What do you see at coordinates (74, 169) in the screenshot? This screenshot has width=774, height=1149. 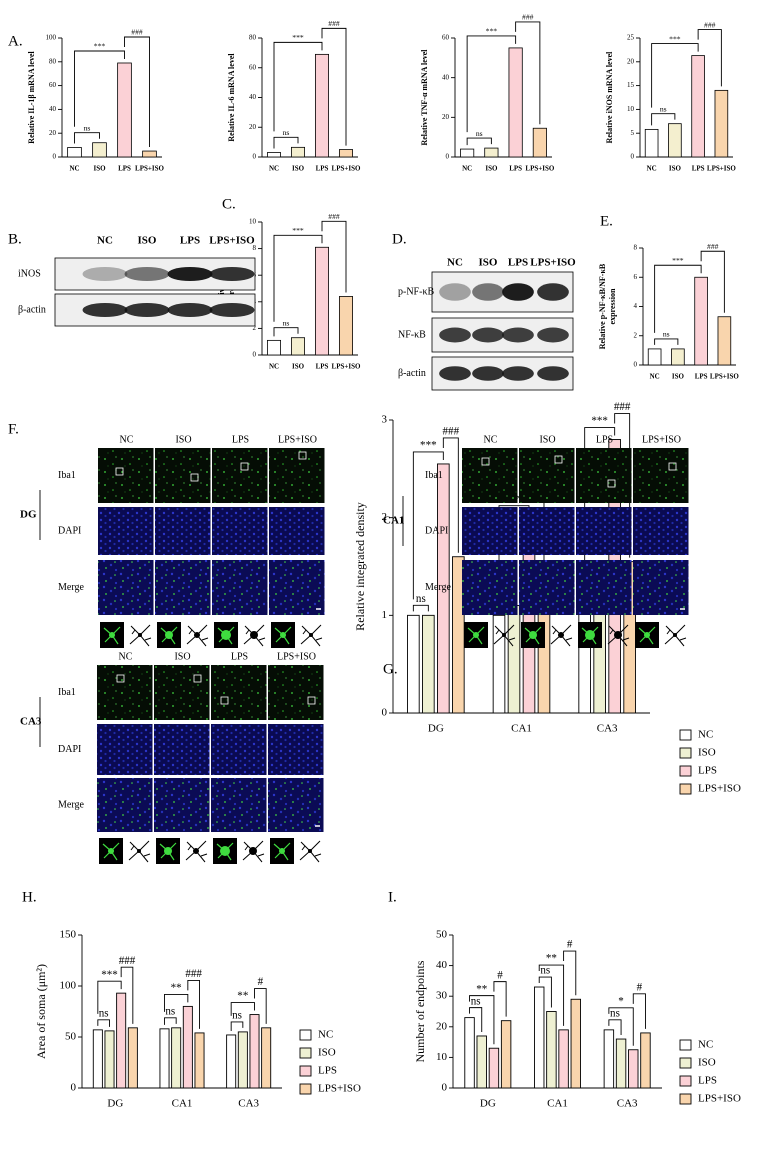 I see `x-tick-label: NC` at bounding box center [74, 169].